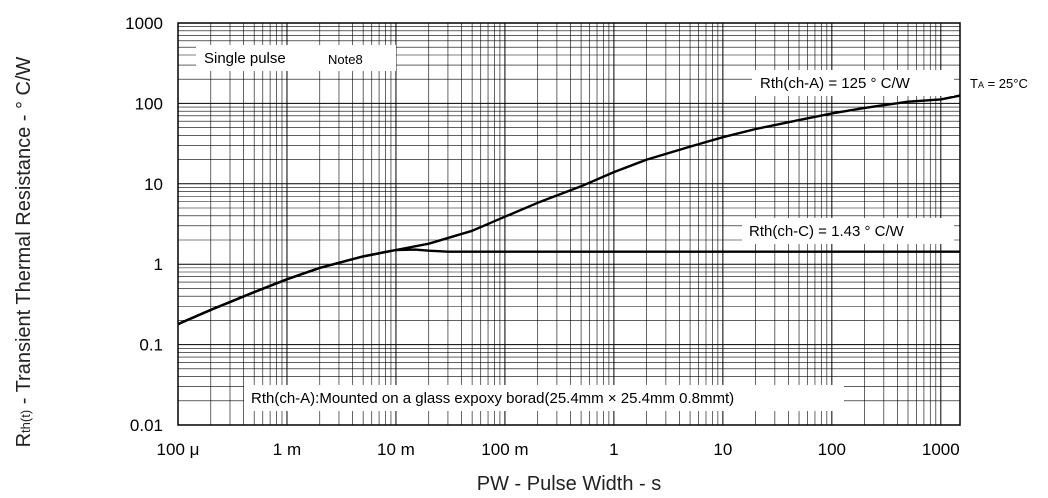 This screenshot has width=1048, height=498. What do you see at coordinates (941, 449) in the screenshot?
I see `x-tick-label: 1000` at bounding box center [941, 449].